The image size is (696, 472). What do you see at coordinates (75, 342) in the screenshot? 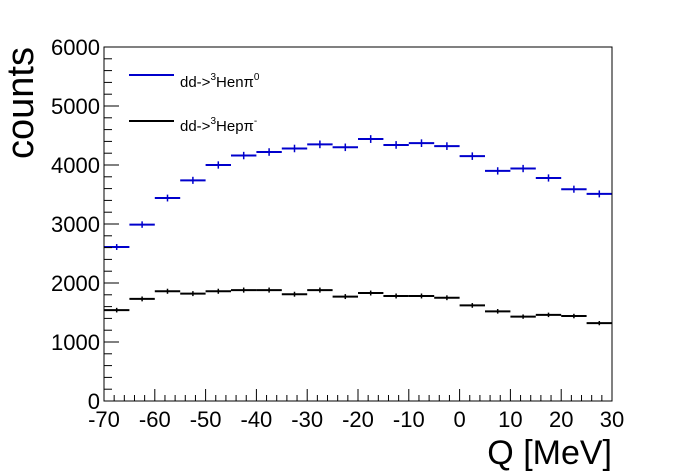
I see `y-tick-label: 1000` at bounding box center [75, 342].